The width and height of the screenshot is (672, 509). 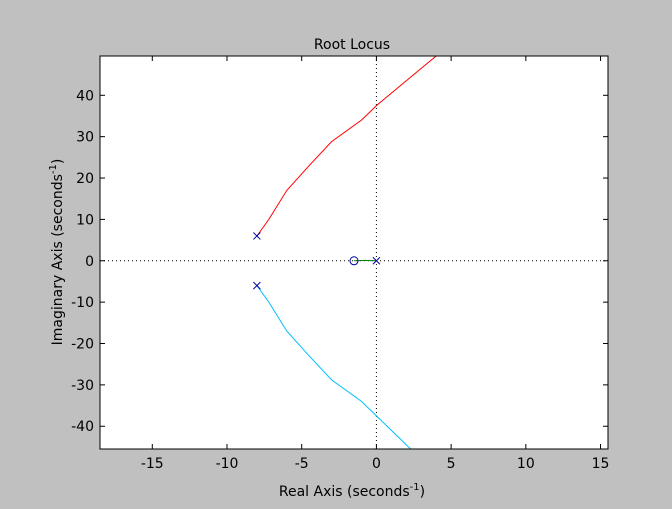 What do you see at coordinates (82, 303) in the screenshot?
I see `y-tick-label: -10` at bounding box center [82, 303].